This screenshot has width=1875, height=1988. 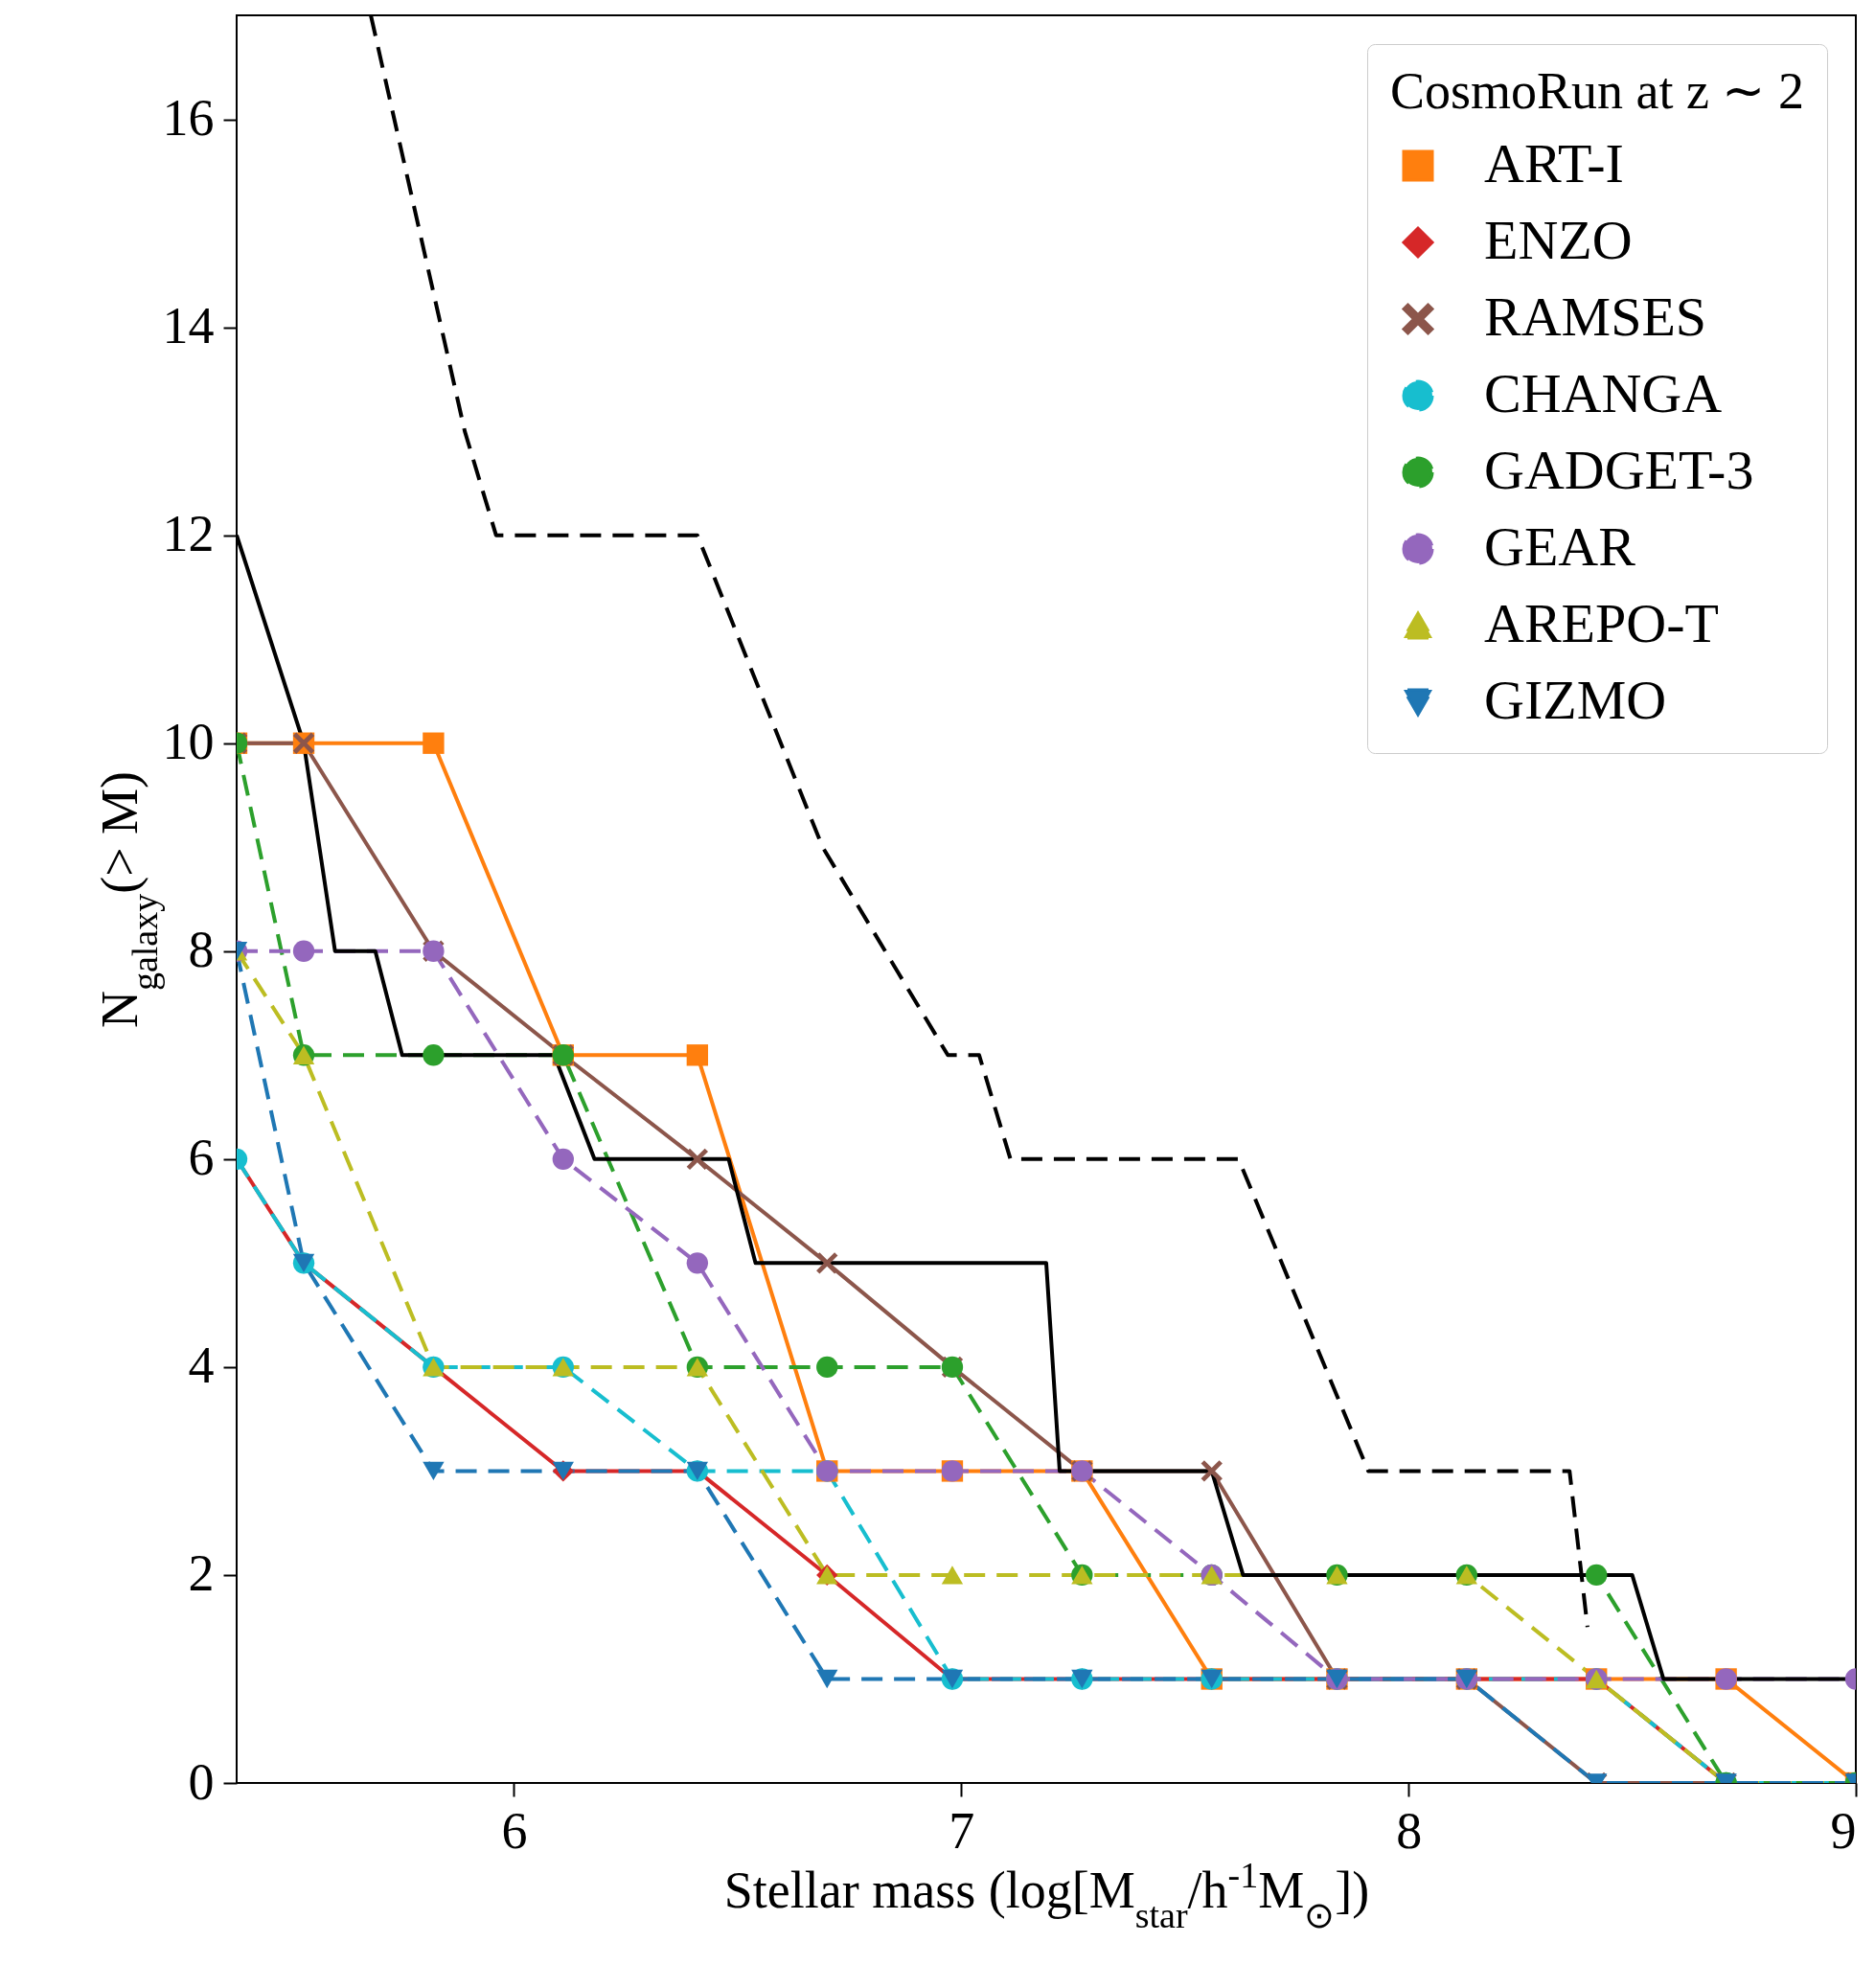 What do you see at coordinates (1410, 1830) in the screenshot?
I see `x-tick-label: 8` at bounding box center [1410, 1830].